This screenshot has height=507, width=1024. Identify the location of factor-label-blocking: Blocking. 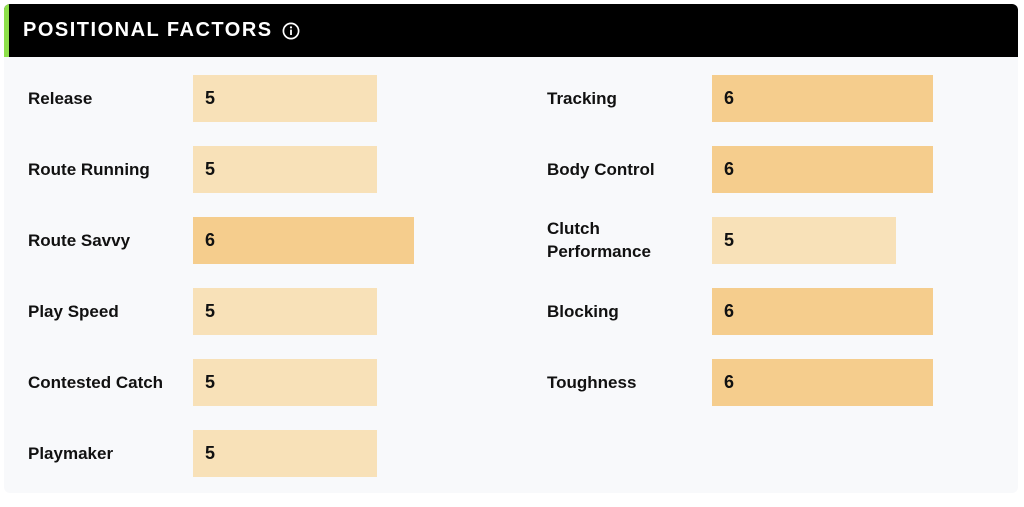
(583, 311).